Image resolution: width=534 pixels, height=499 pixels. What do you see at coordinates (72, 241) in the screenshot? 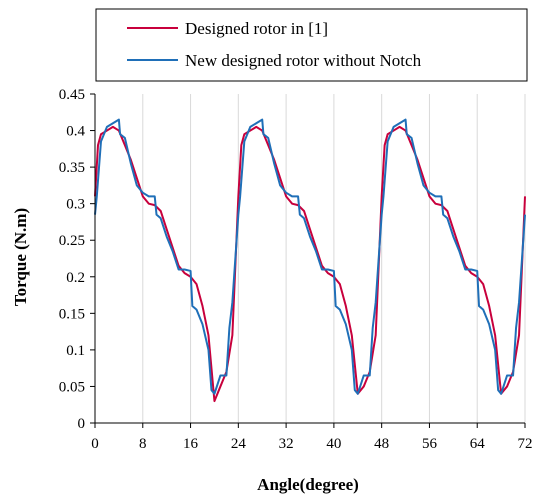
I see `y-tick-label: 0.25` at bounding box center [72, 241].